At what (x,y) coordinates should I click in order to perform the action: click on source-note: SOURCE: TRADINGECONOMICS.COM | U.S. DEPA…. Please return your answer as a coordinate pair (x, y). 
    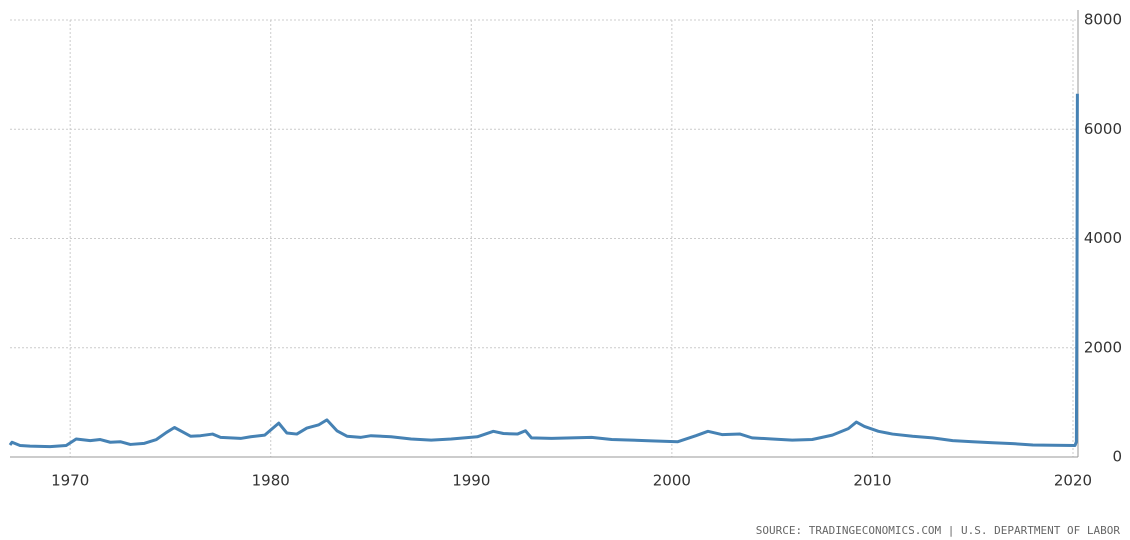
    Looking at the image, I should click on (938, 530).